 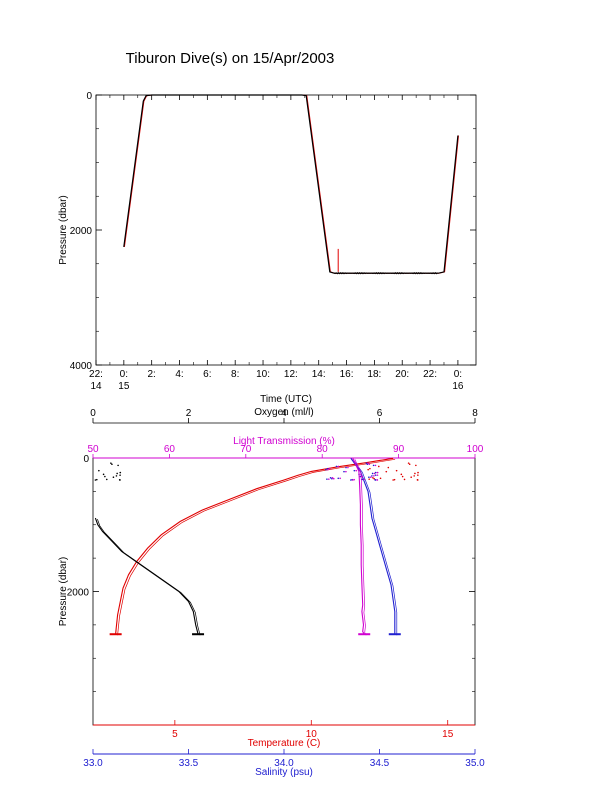 What do you see at coordinates (78, 593) in the screenshot?
I see `y-tick-label: 2000` at bounding box center [78, 593].